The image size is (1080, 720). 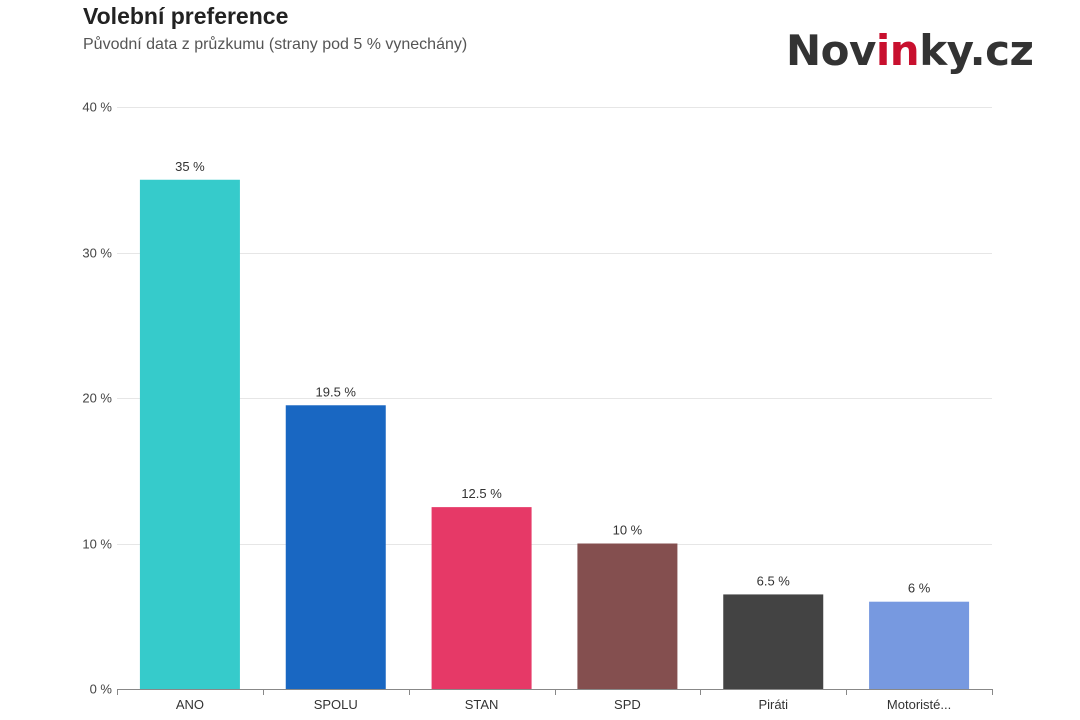 I want to click on data-label: 6.5 %, so click(x=774, y=580).